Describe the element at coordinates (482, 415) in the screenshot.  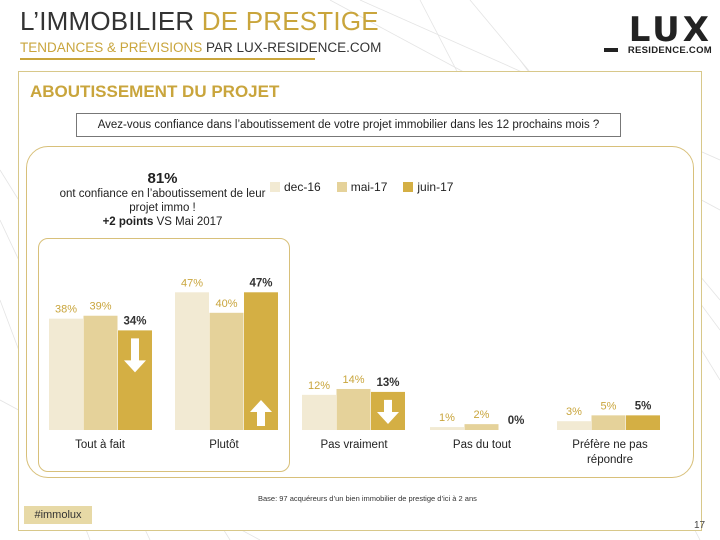
I see `data-label-mai-17-3: 2%` at that location.